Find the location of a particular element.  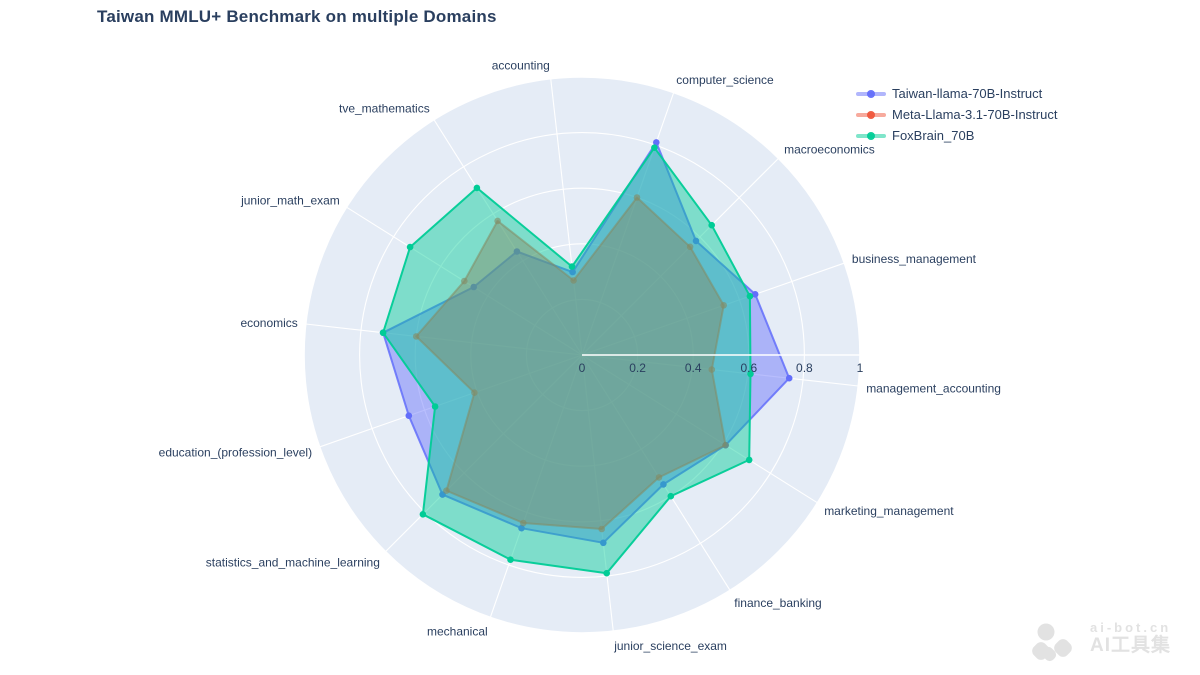

category-label-mechanical: mechanical is located at coordinates (457, 631).